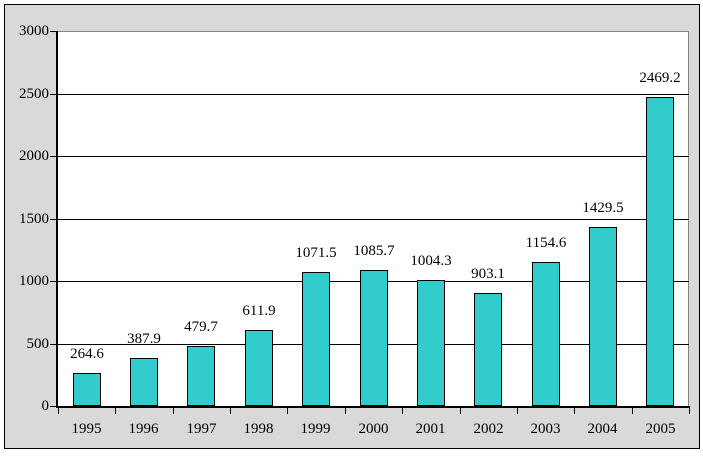  What do you see at coordinates (316, 253) in the screenshot?
I see `bar-value-label: 1071.5` at bounding box center [316, 253].